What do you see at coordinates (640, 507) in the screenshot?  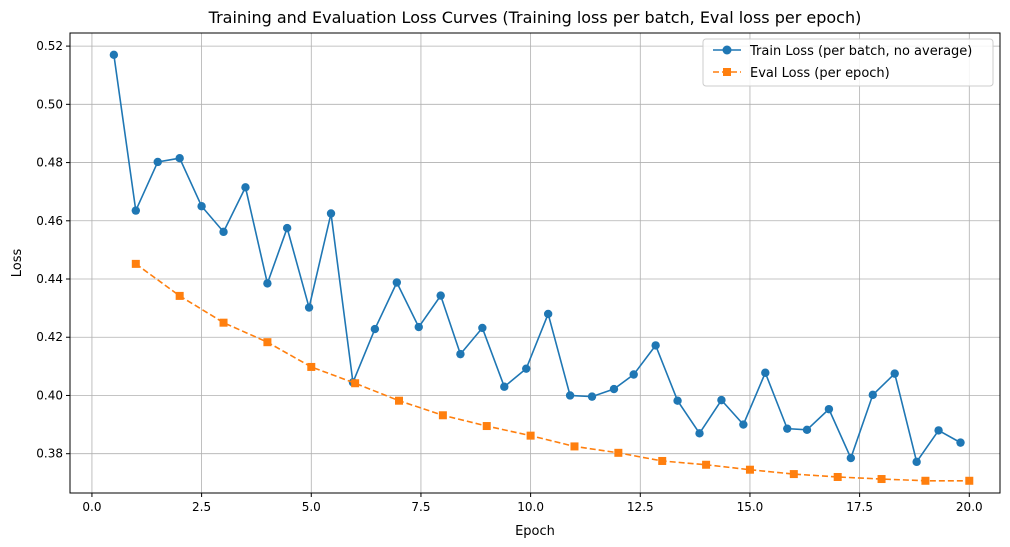 I see `x-tick-label: 12.5` at bounding box center [640, 507].